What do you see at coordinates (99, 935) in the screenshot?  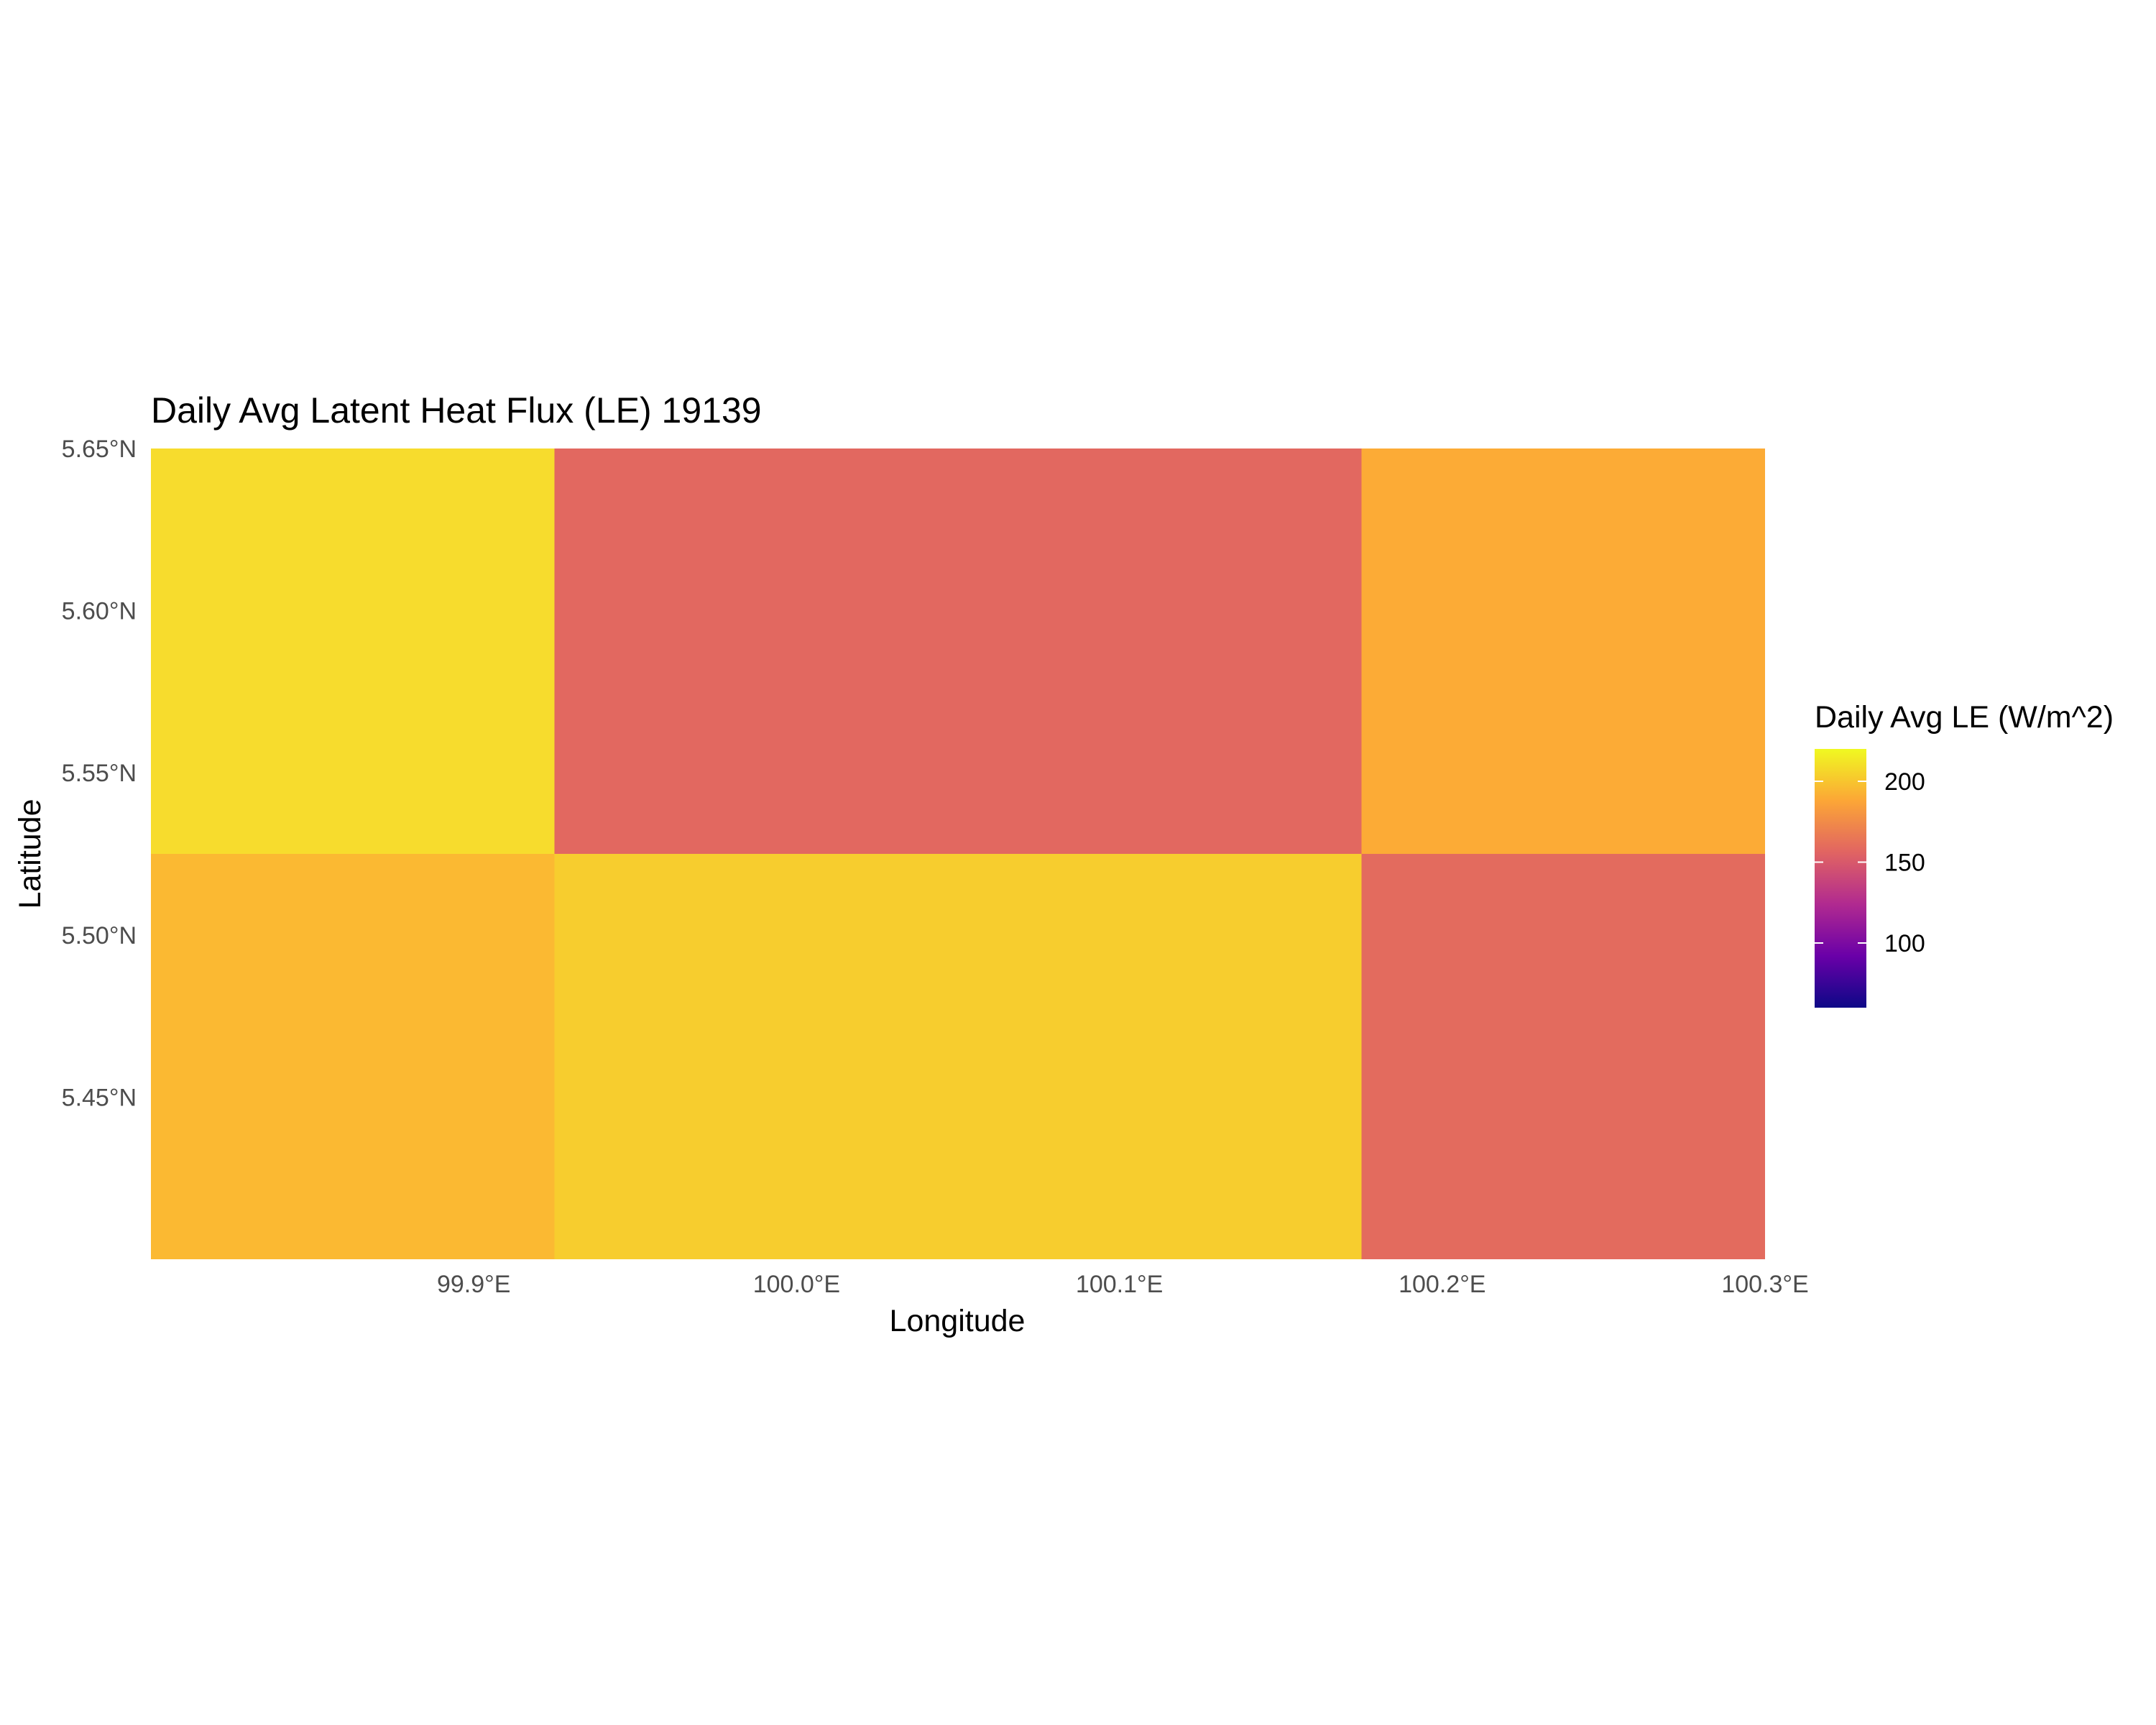 I see `y-tick-label: 5.50°N` at bounding box center [99, 935].